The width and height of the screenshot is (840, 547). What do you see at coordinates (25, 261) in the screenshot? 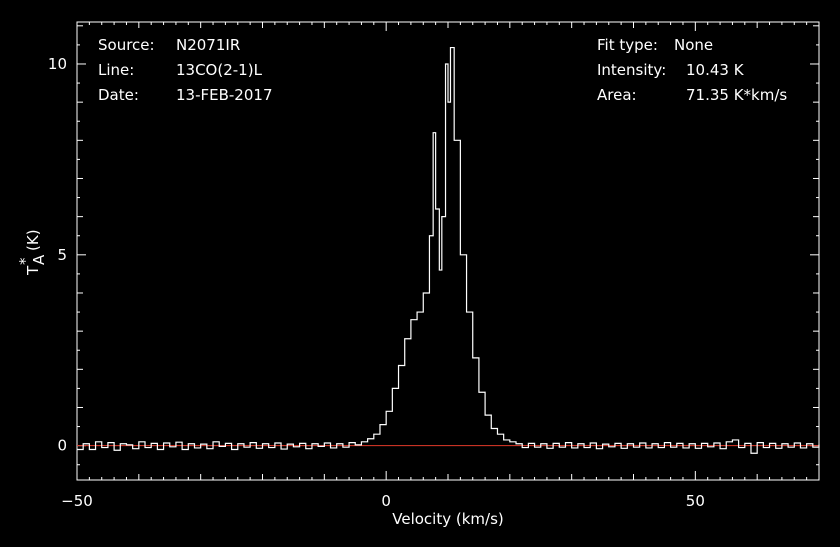
I see `y-axis-label-superscript: *` at bounding box center [25, 261].